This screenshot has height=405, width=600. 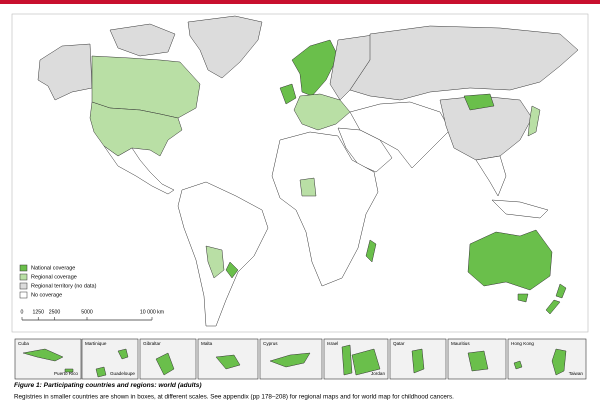 What do you see at coordinates (332, 343) in the screenshot?
I see `inset-label: Israel` at bounding box center [332, 343].